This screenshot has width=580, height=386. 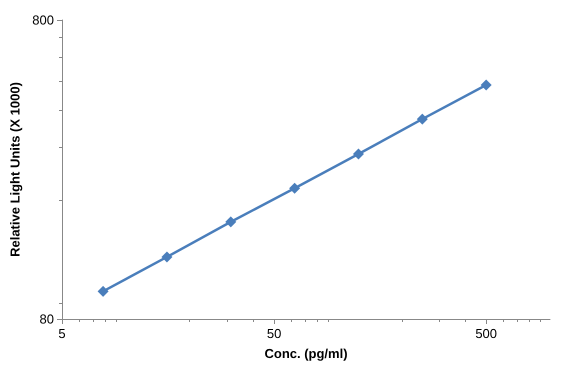 I want to click on y-axis-title: Relative Light Units (X 1000), so click(x=14, y=169).